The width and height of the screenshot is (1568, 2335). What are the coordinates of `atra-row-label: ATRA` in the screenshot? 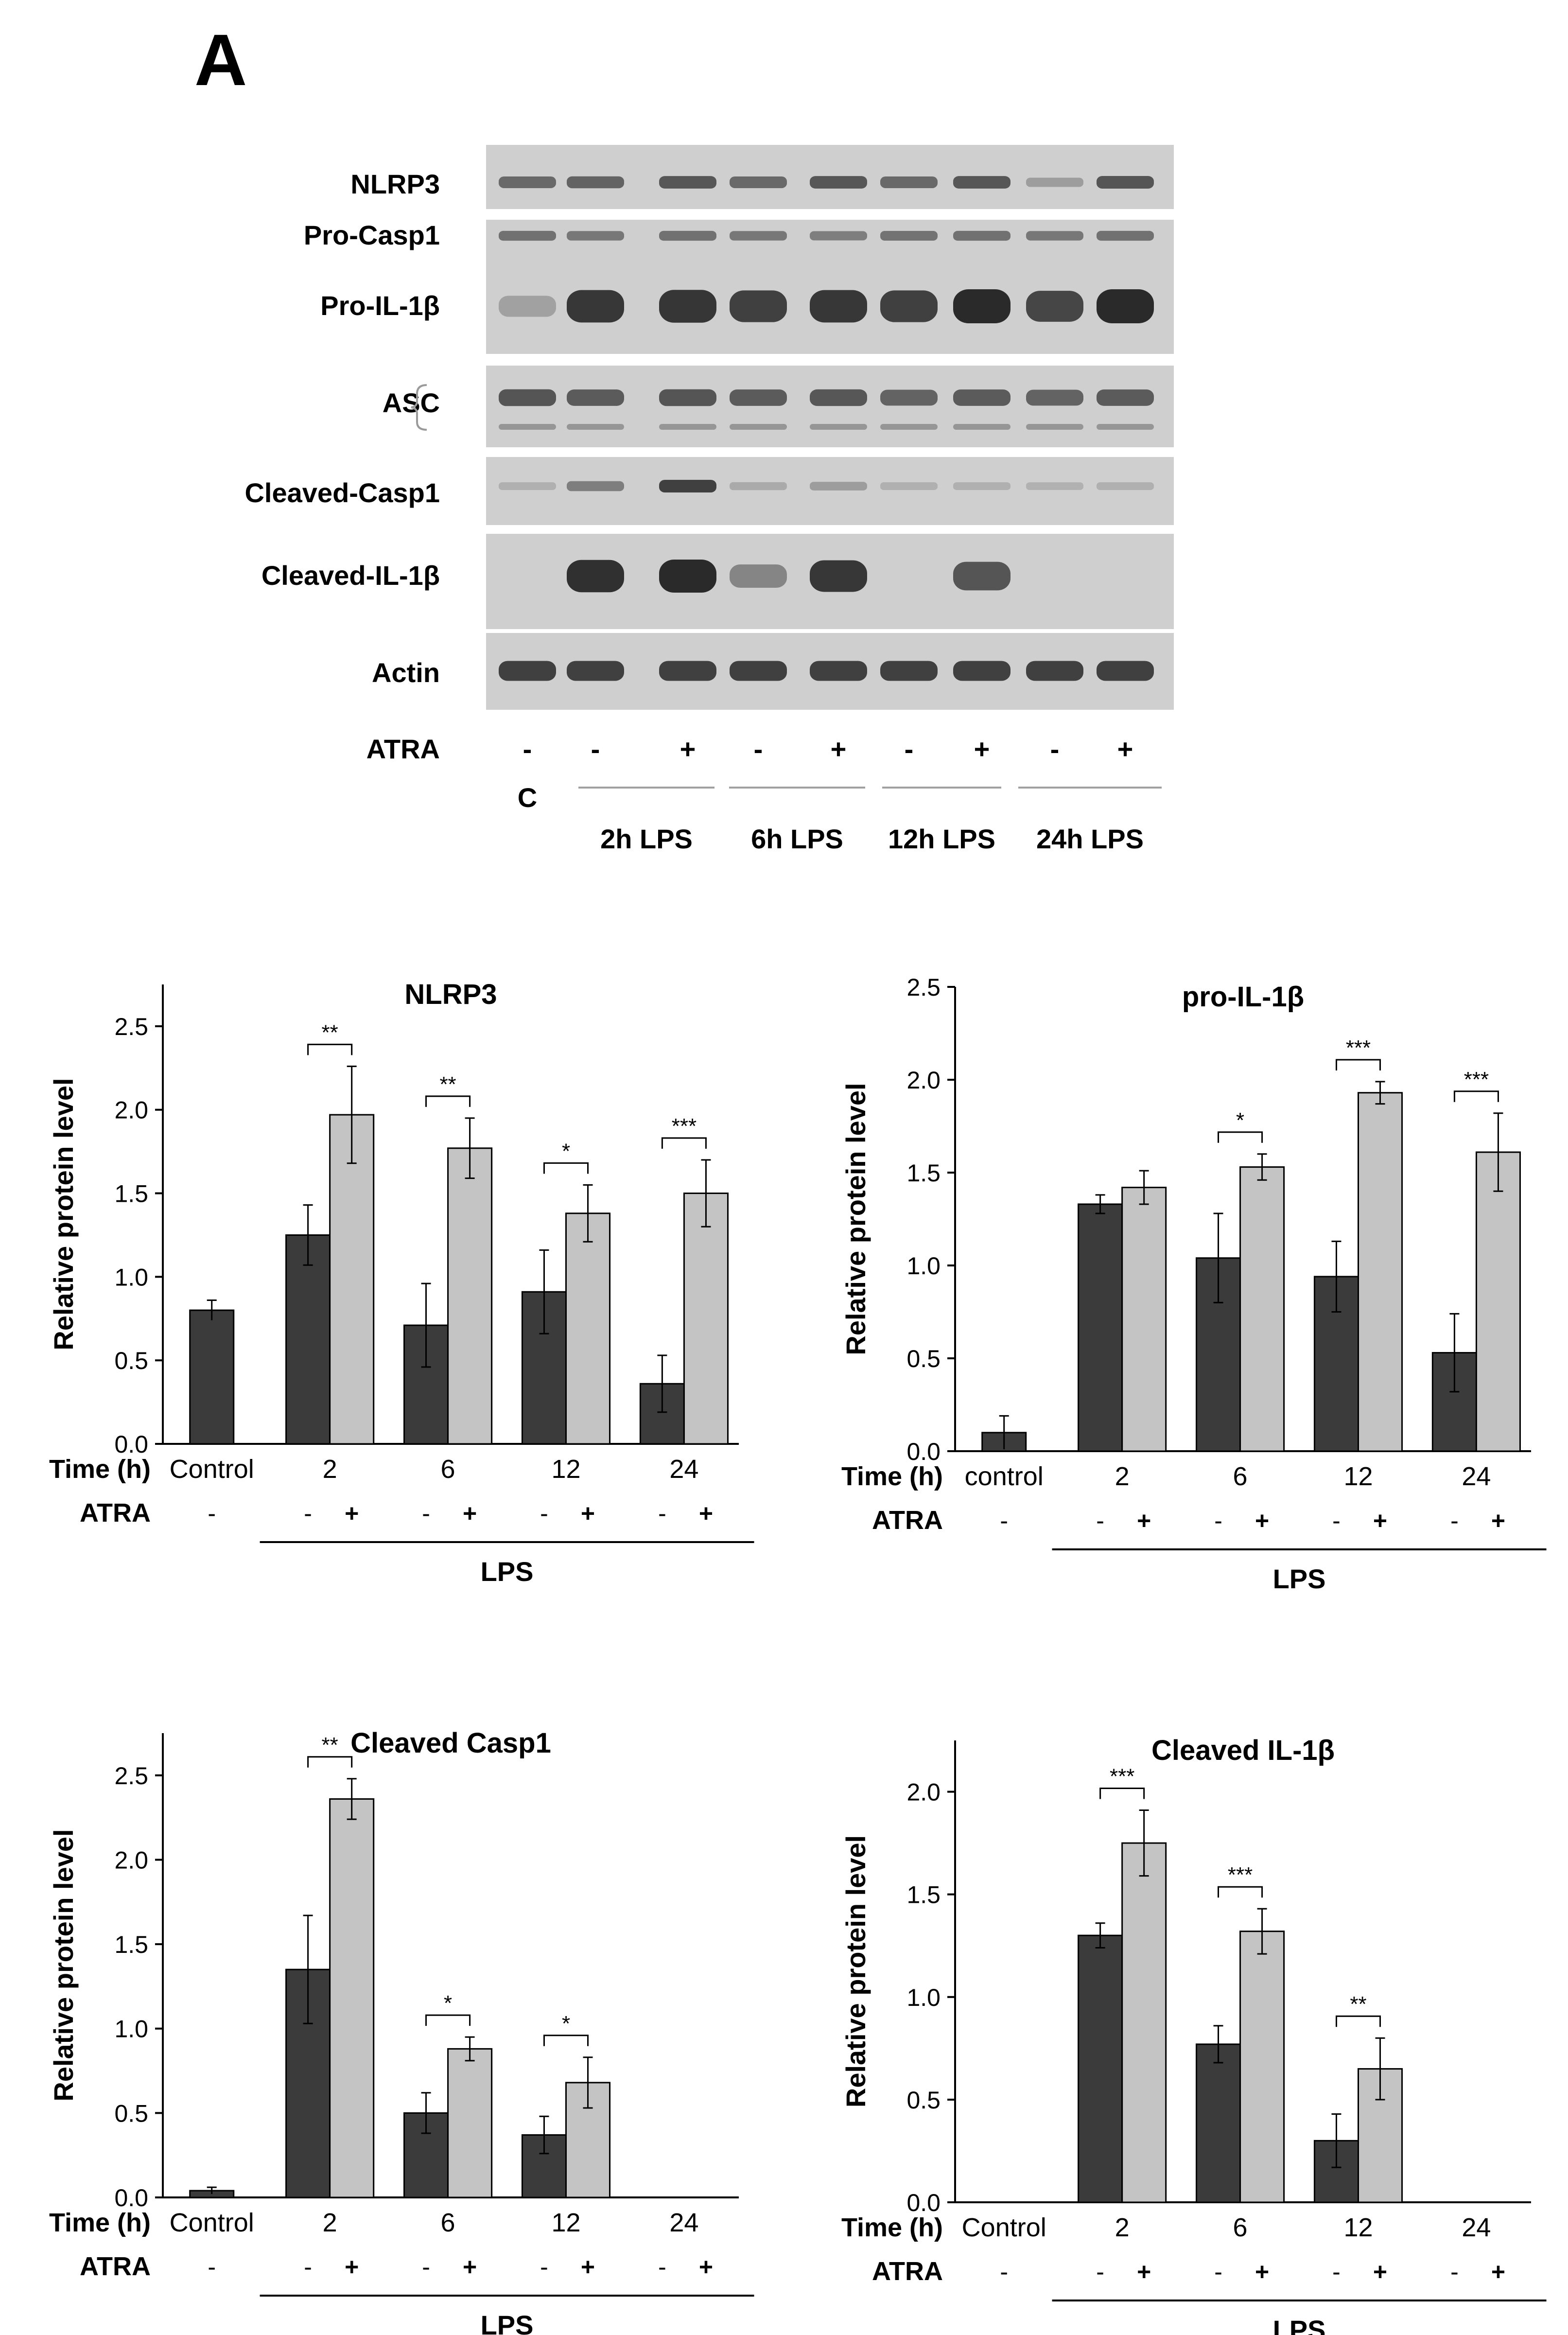 It's located at (403, 749).